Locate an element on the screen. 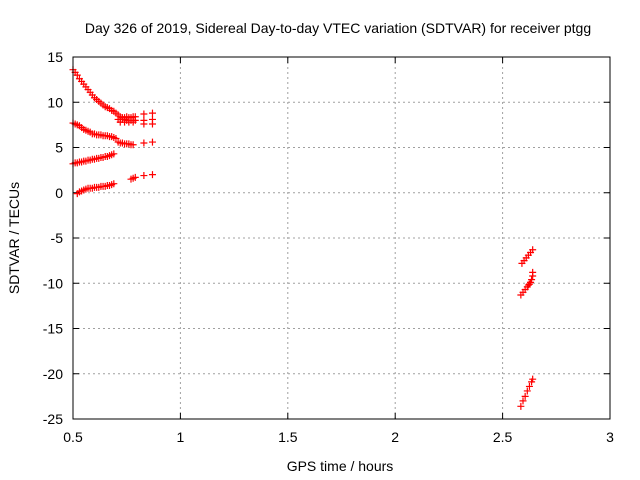 This screenshot has height=480, width=640. y-tick-label: 10 is located at coordinates (55, 102).